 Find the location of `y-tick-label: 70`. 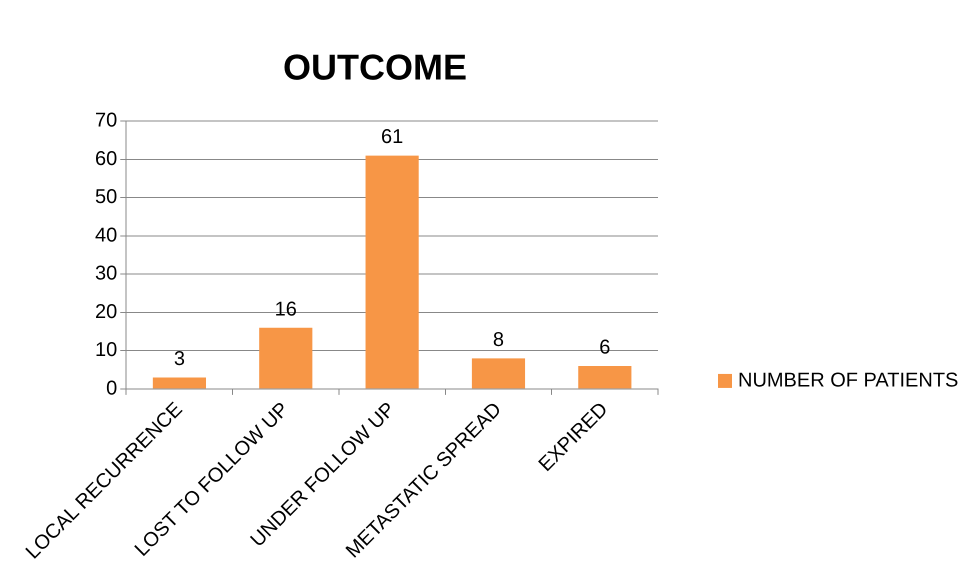

y-tick-label: 70 is located at coordinates (106, 121).